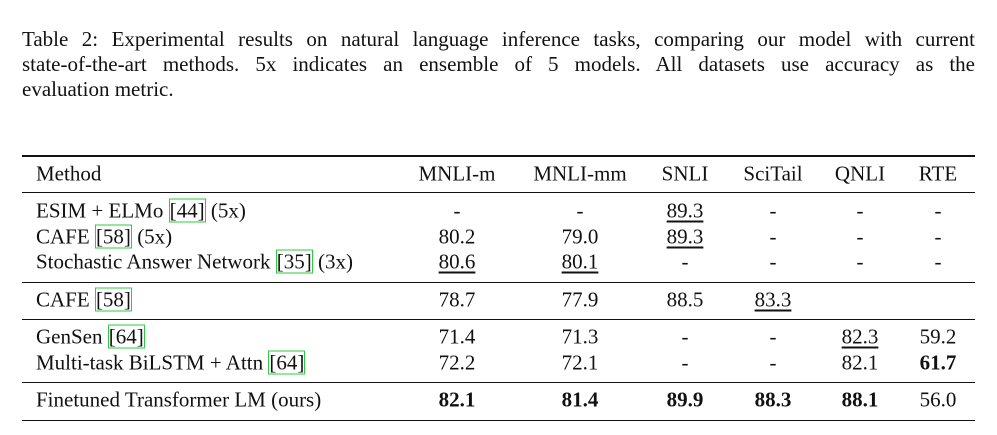 This screenshot has width=997, height=435. Describe the element at coordinates (457, 299) in the screenshot. I see `value-cell: 78.7` at that location.